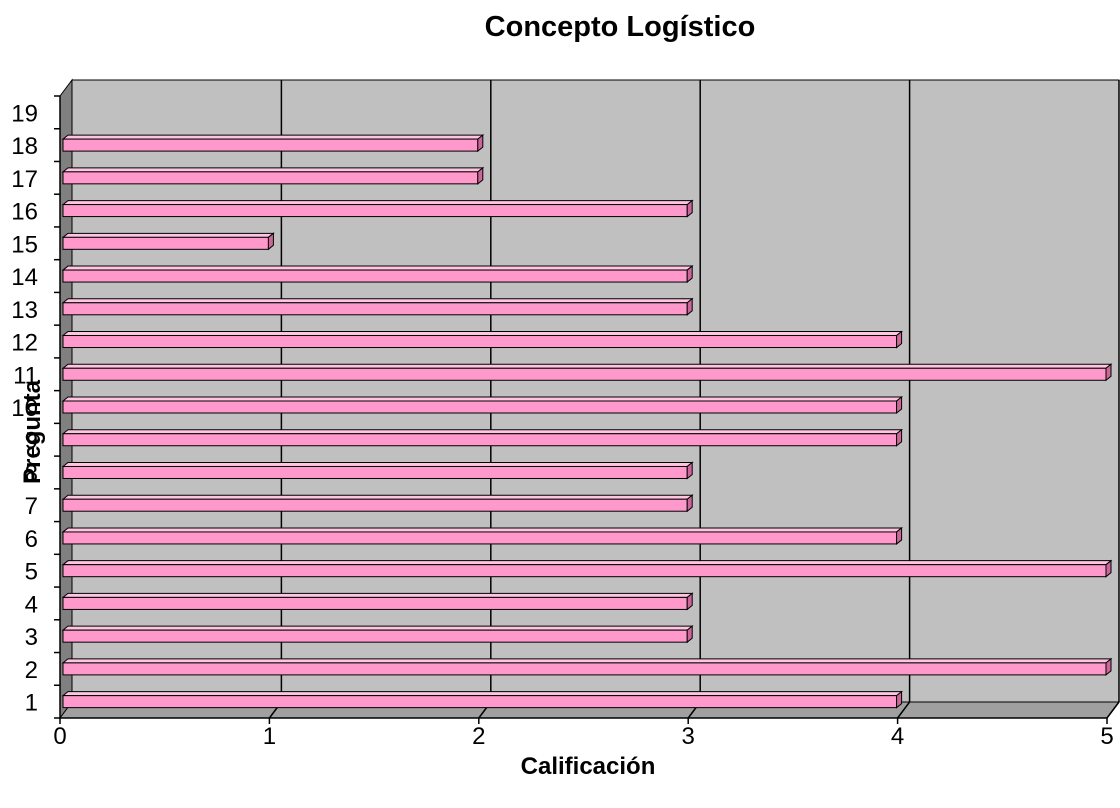  Describe the element at coordinates (24, 212) in the screenshot. I see `y-tick-label: 16` at that location.